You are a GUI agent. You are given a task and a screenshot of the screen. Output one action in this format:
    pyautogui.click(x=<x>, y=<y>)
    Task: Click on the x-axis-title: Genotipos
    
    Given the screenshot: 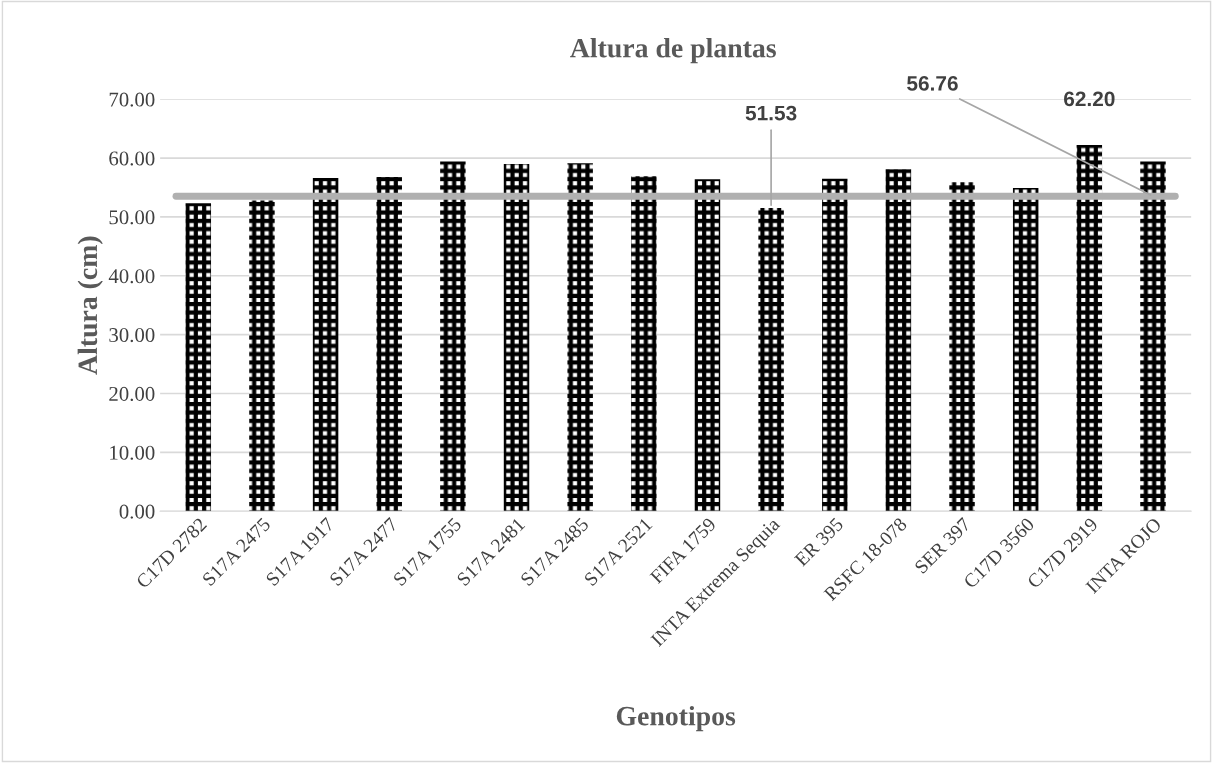 What is the action you would take?
    pyautogui.click(x=676, y=718)
    